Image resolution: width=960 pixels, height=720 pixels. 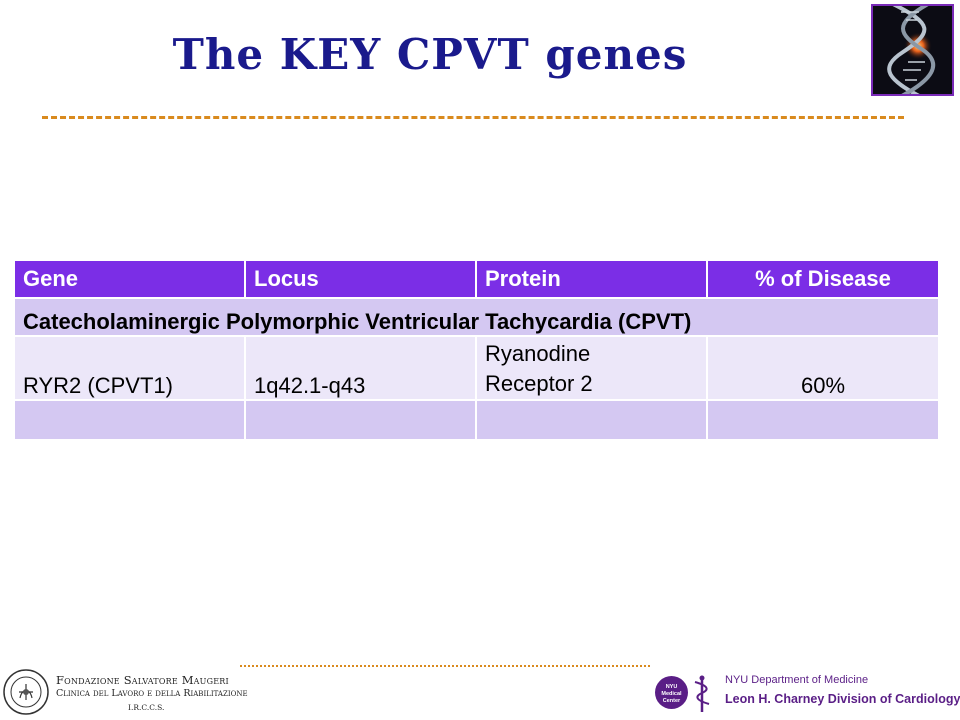 I want to click on cell-protein: Ryanodine Receptor 2, so click(x=592, y=367).